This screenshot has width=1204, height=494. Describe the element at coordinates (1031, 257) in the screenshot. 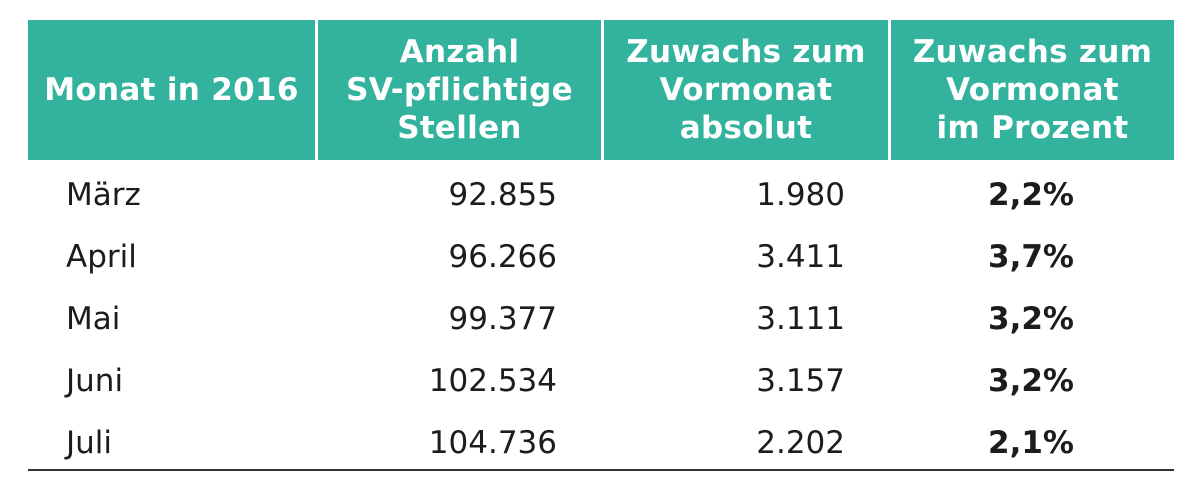

I see `cell-prozent: 3,7%` at that location.